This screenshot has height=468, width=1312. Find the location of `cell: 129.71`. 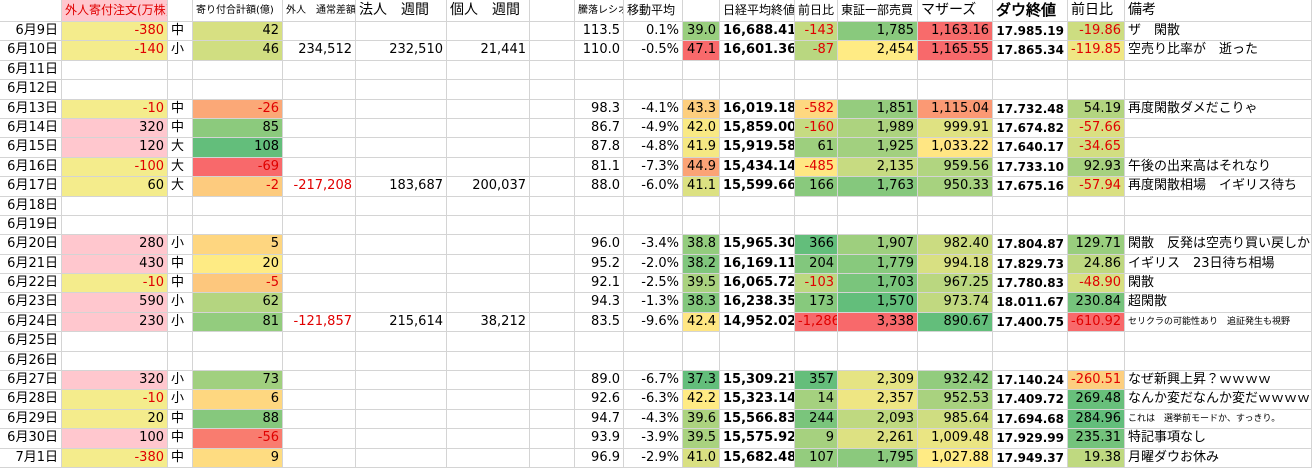

cell: 129.71 is located at coordinates (1096, 245).